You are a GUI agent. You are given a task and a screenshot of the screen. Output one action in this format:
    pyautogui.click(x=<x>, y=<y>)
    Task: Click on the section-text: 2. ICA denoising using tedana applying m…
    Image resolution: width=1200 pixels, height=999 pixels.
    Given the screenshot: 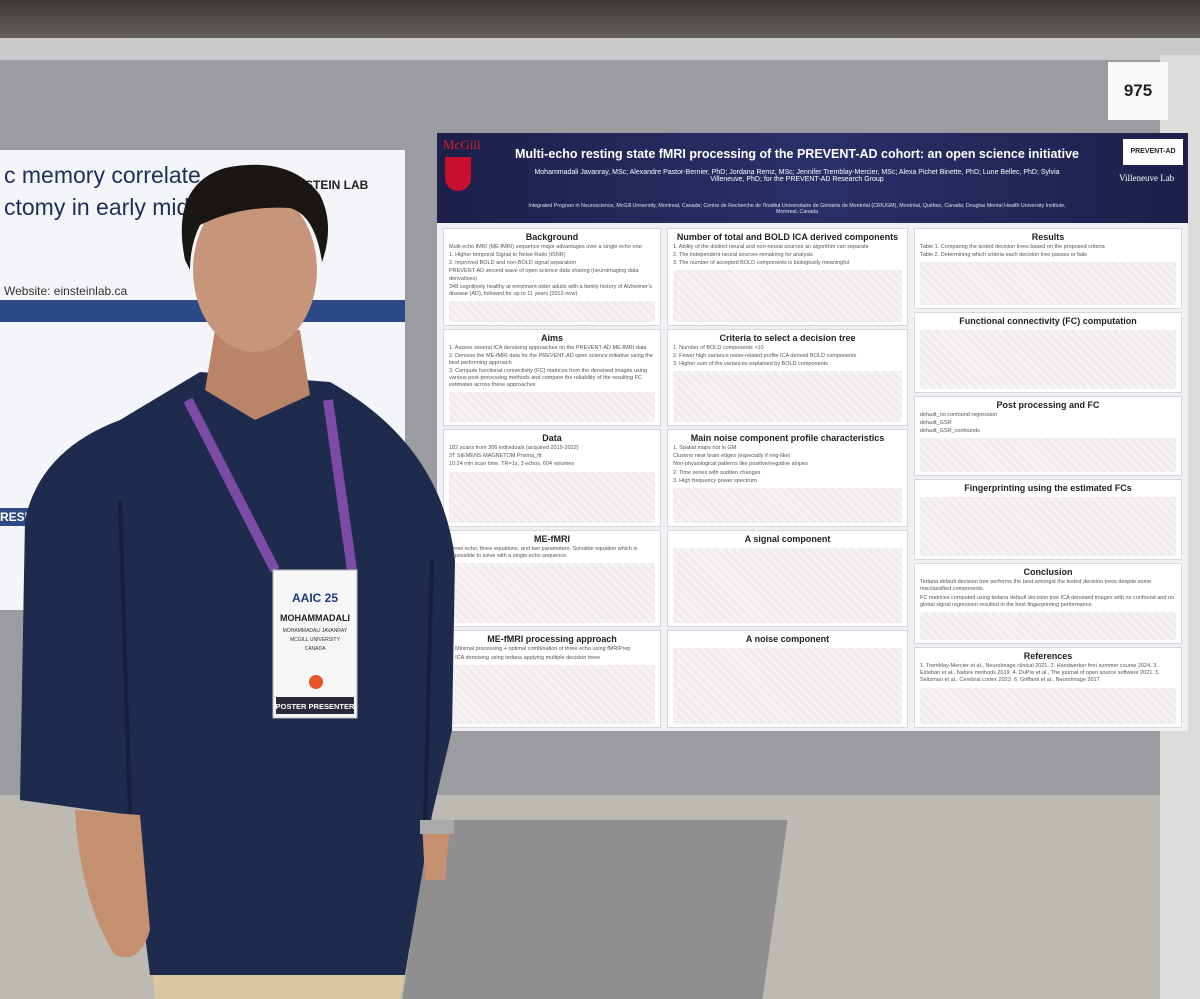 What is the action you would take?
    pyautogui.click(x=525, y=657)
    